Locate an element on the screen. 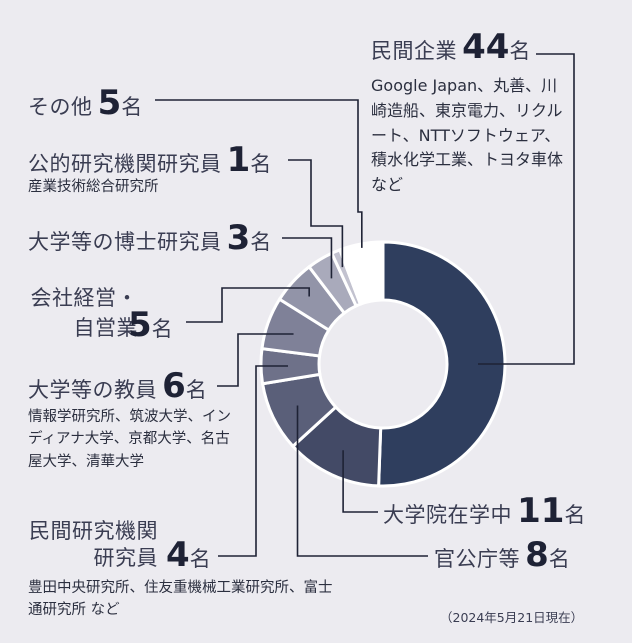 This screenshot has width=632, height=643. leader-line-gov is located at coordinates (362, 481).